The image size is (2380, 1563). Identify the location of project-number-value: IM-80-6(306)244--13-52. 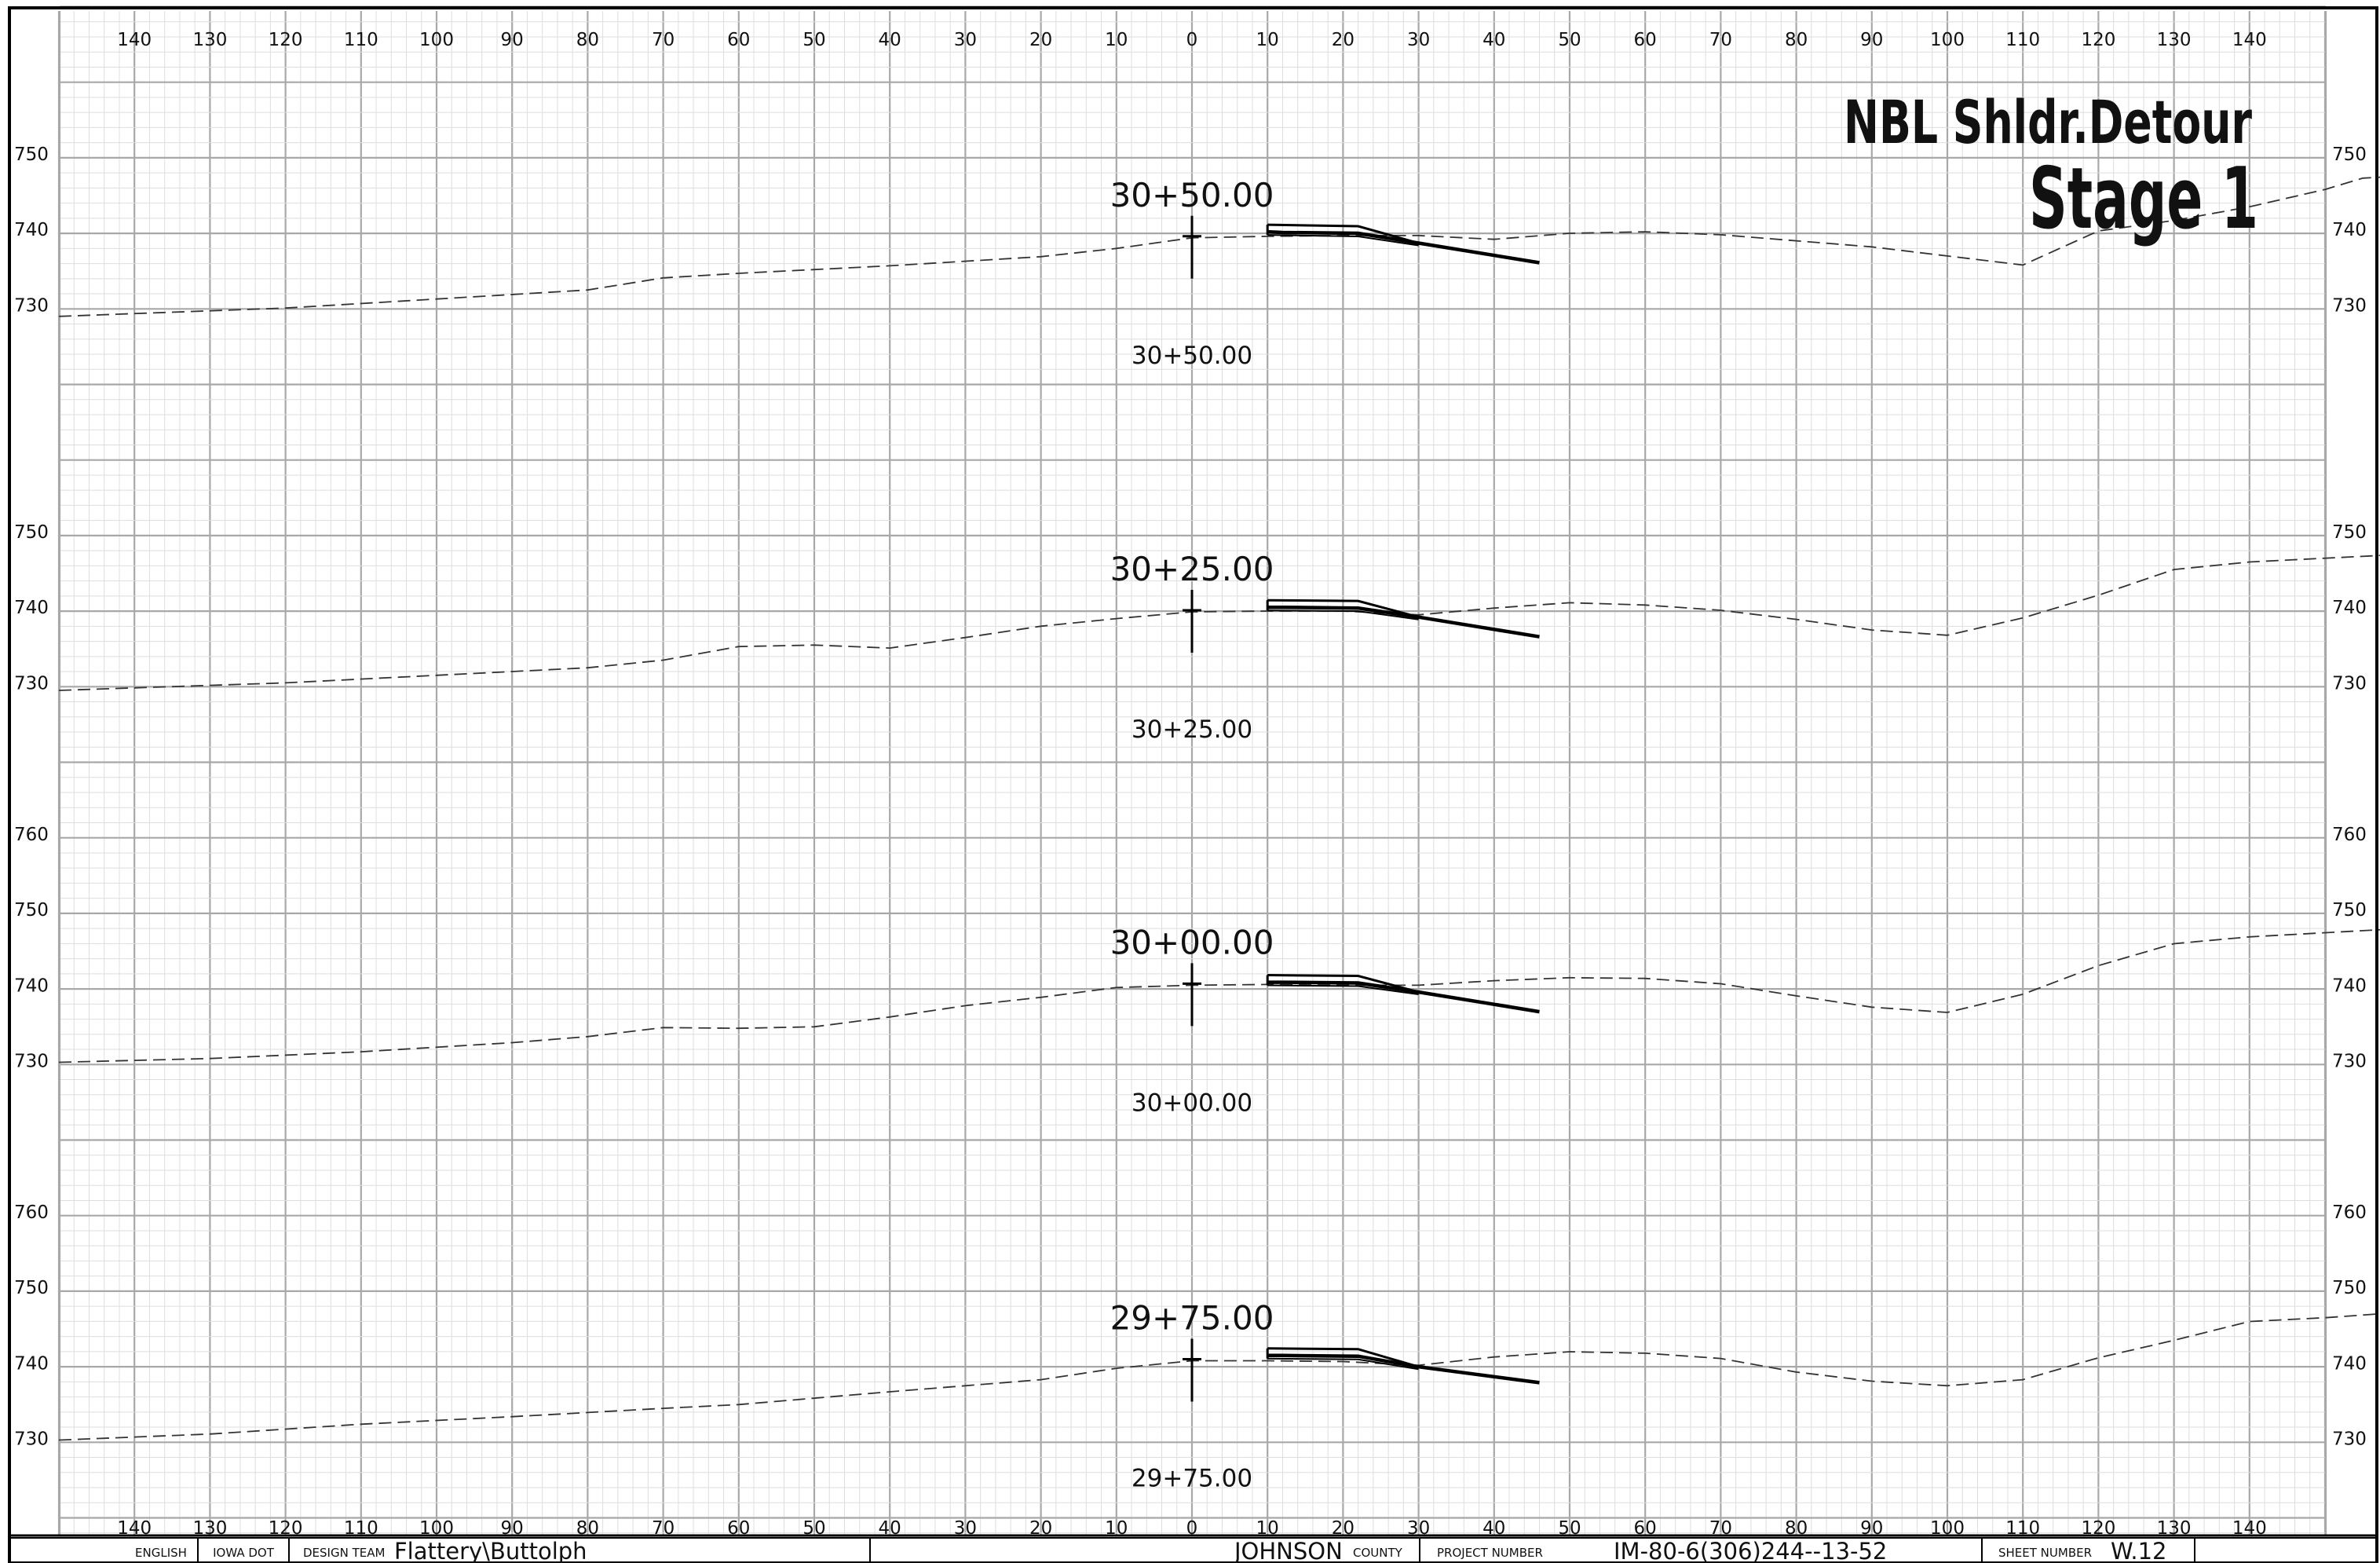
(1750, 1550).